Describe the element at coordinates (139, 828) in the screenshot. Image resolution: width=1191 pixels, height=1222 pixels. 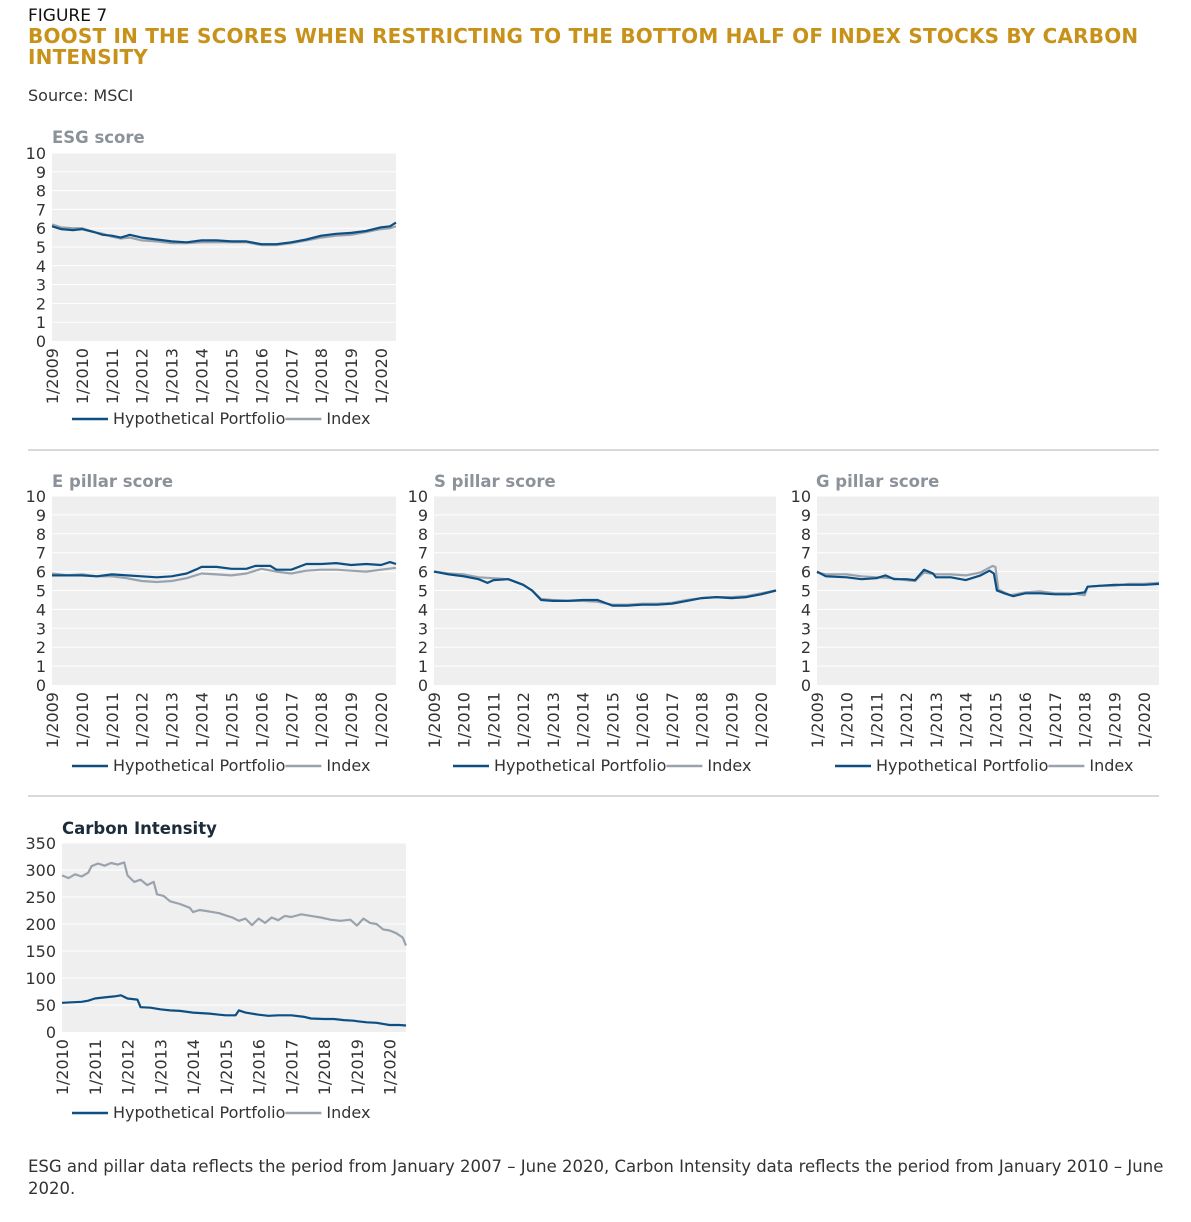
I see `chart-title: Carbon Intensity` at that location.